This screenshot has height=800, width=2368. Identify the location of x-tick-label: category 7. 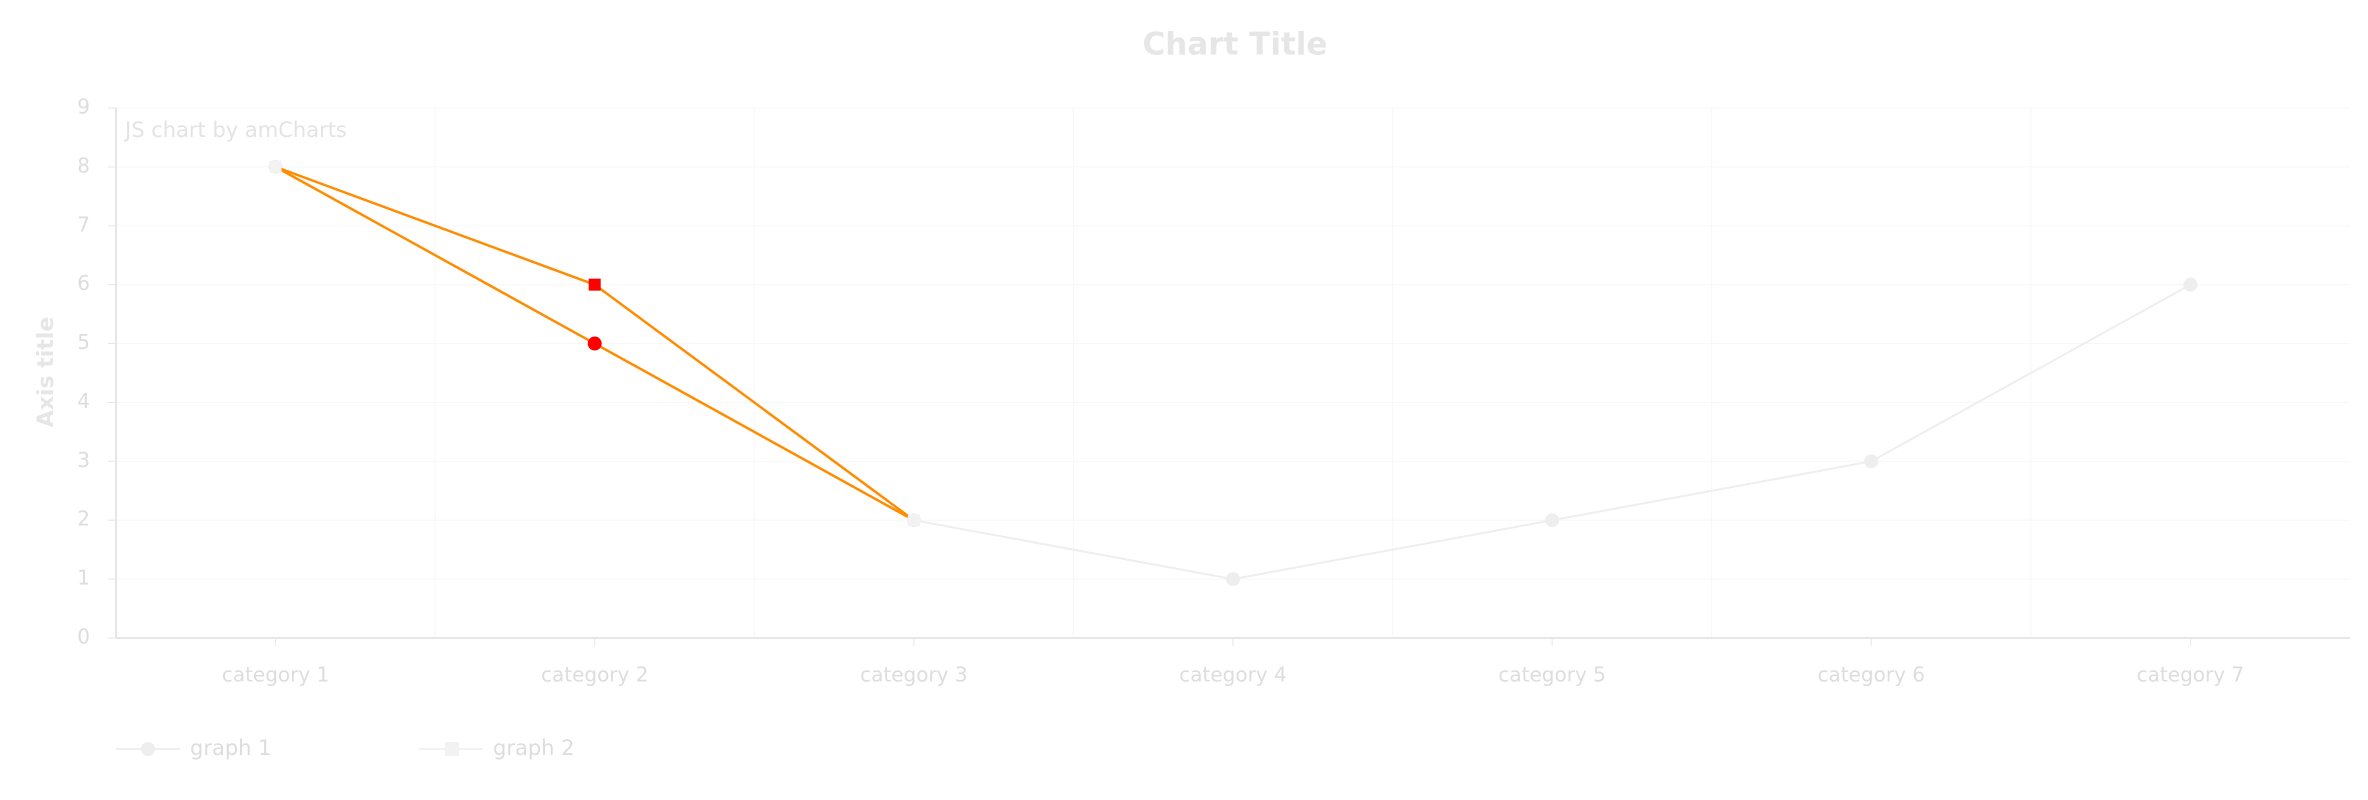
(2190, 675).